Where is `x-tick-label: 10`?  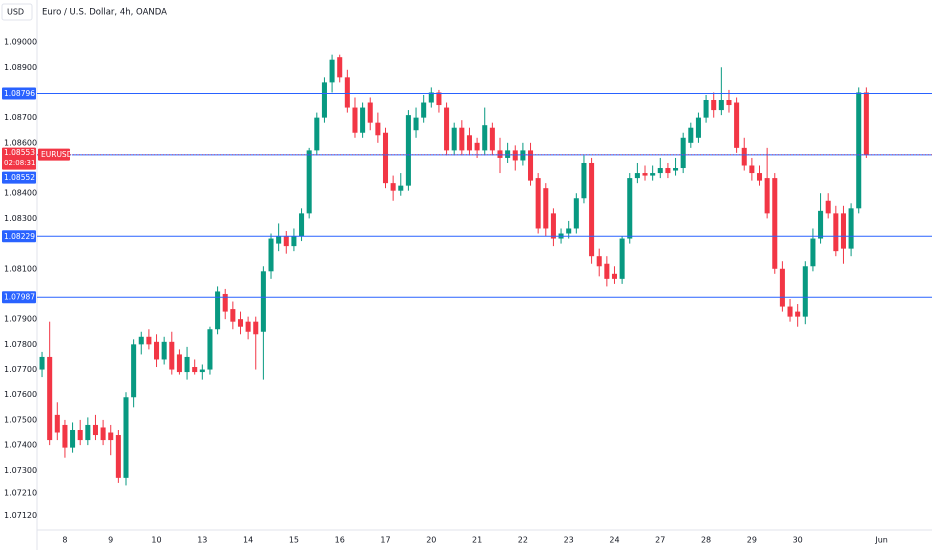
x-tick-label: 10 is located at coordinates (156, 540).